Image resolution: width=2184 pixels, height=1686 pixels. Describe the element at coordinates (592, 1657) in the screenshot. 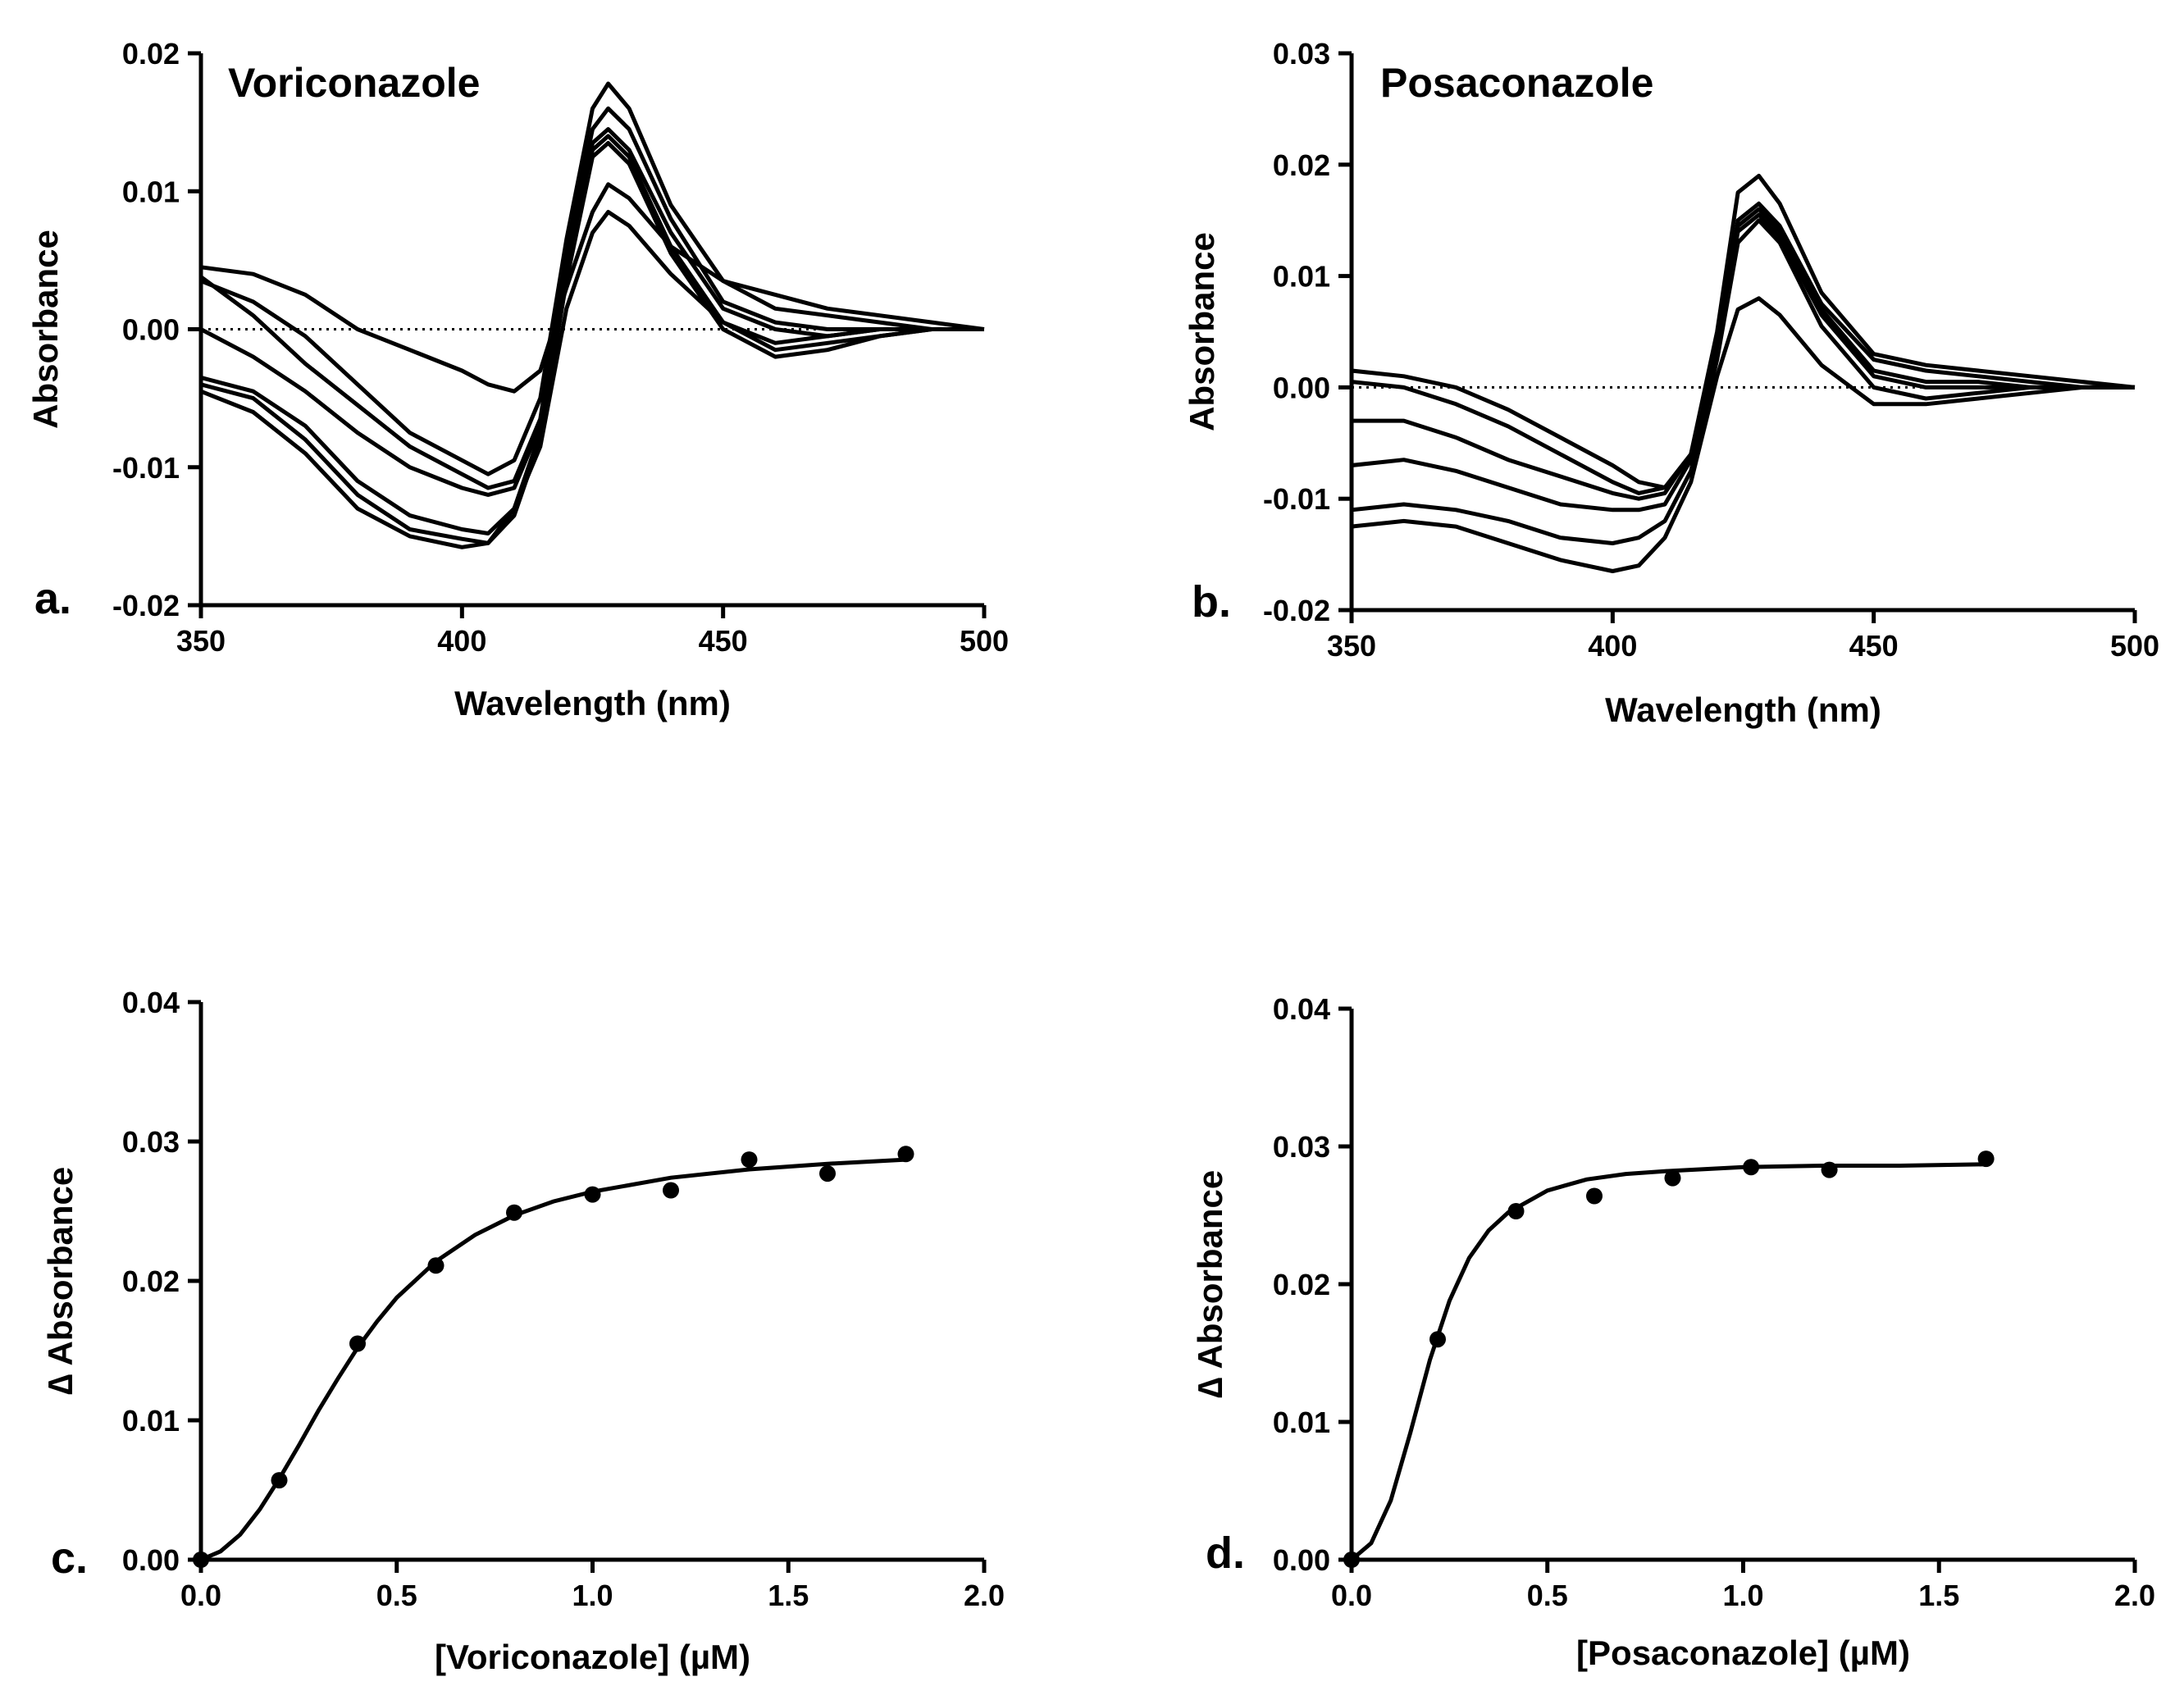

I see `x-axis-title: [Voriconazole] (µM)` at that location.